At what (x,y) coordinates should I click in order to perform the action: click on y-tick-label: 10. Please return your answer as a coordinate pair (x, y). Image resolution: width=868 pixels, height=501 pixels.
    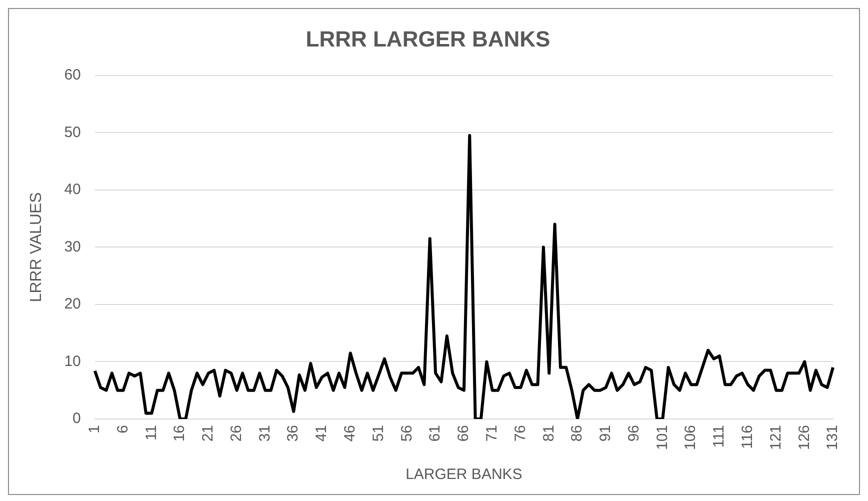
    Looking at the image, I should click on (72, 361).